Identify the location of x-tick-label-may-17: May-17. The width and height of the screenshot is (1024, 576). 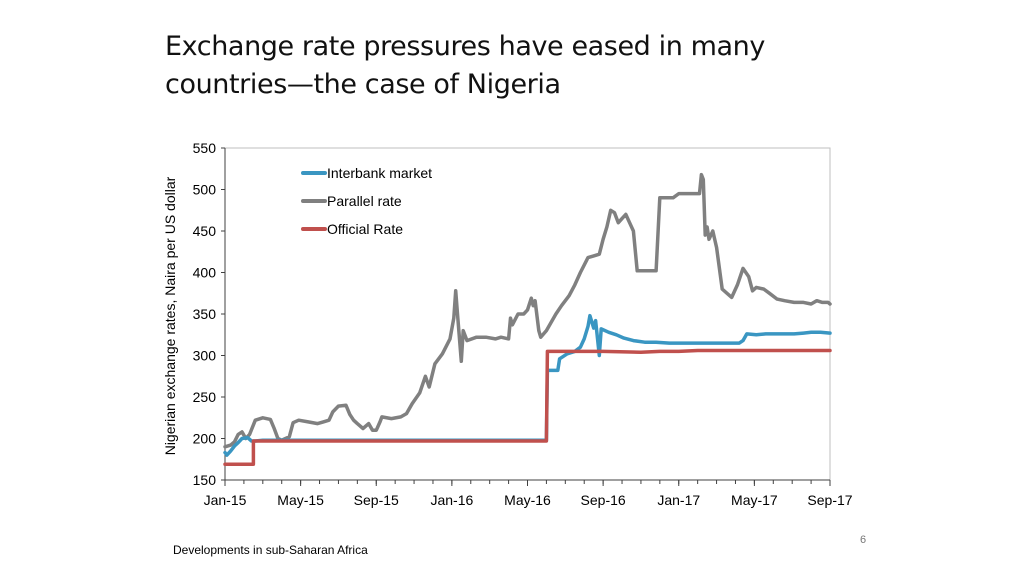
(754, 500).